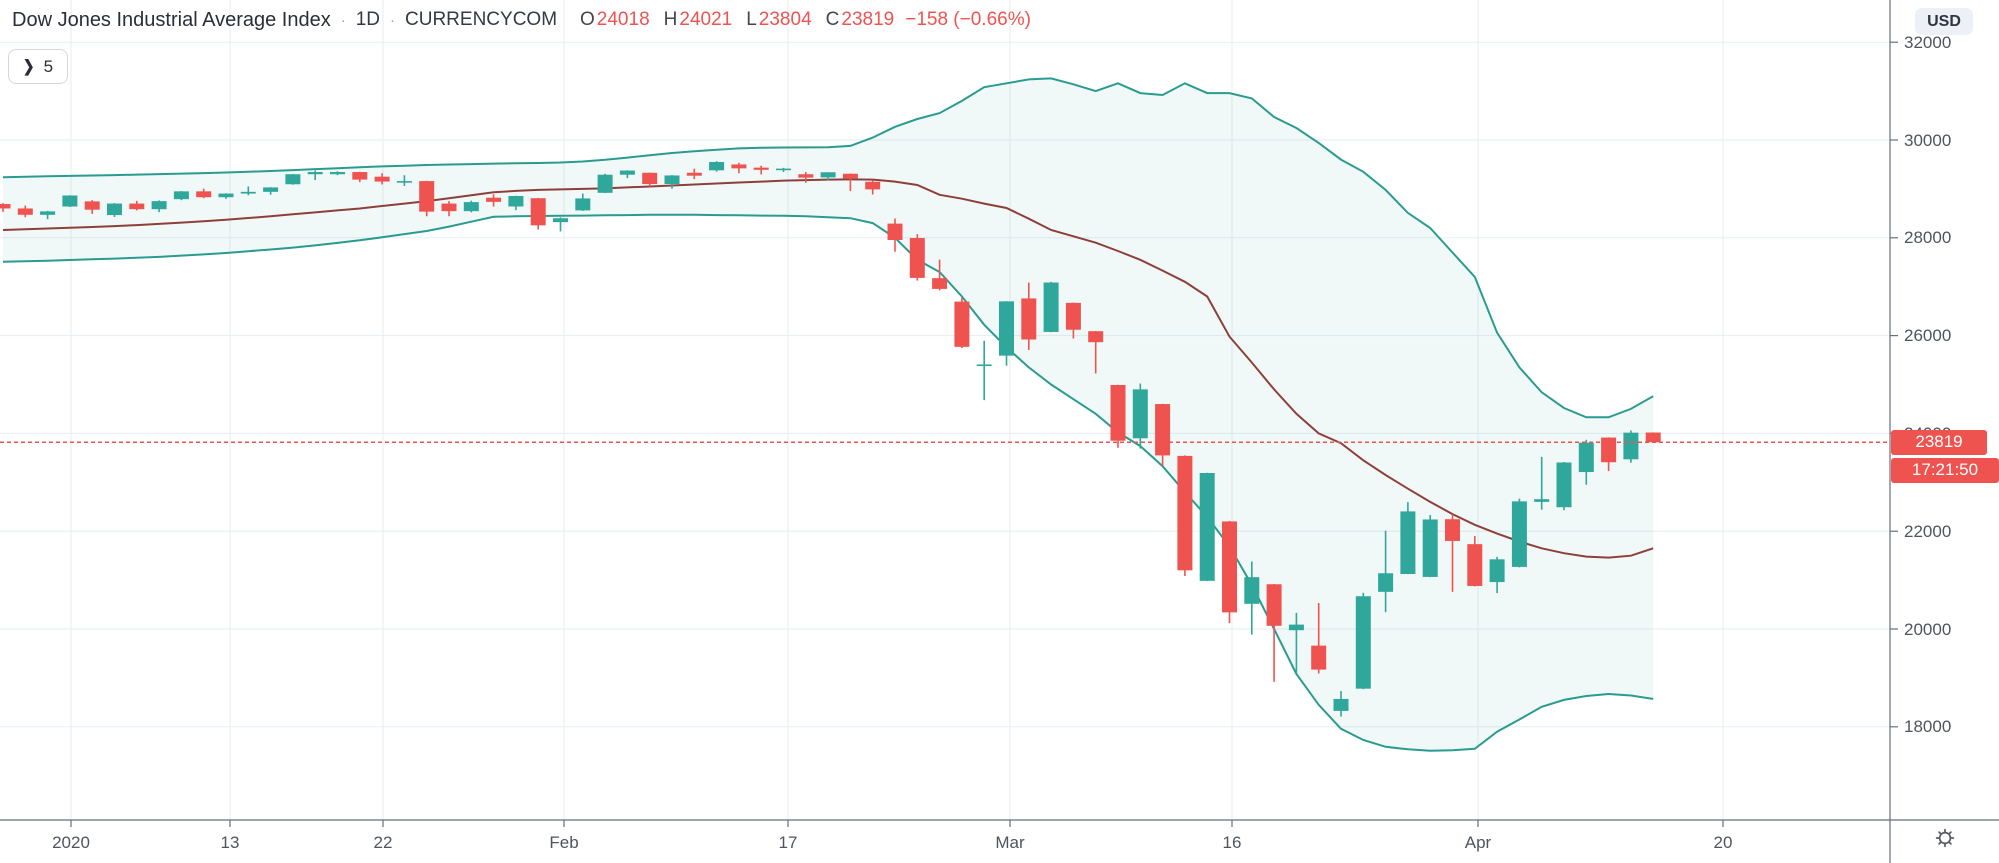 The width and height of the screenshot is (1999, 863). I want to click on price-axis-label: 28000, so click(1928, 238).